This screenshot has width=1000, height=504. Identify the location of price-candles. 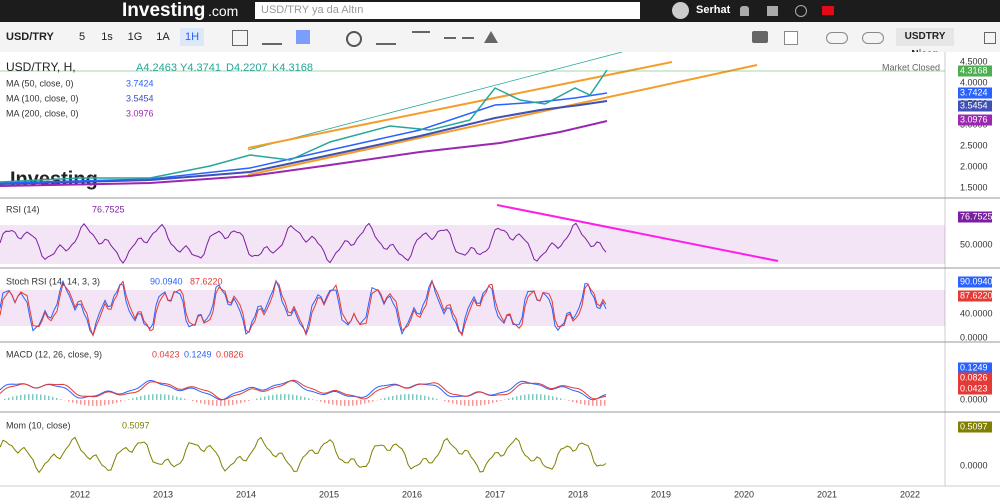
(304, 126).